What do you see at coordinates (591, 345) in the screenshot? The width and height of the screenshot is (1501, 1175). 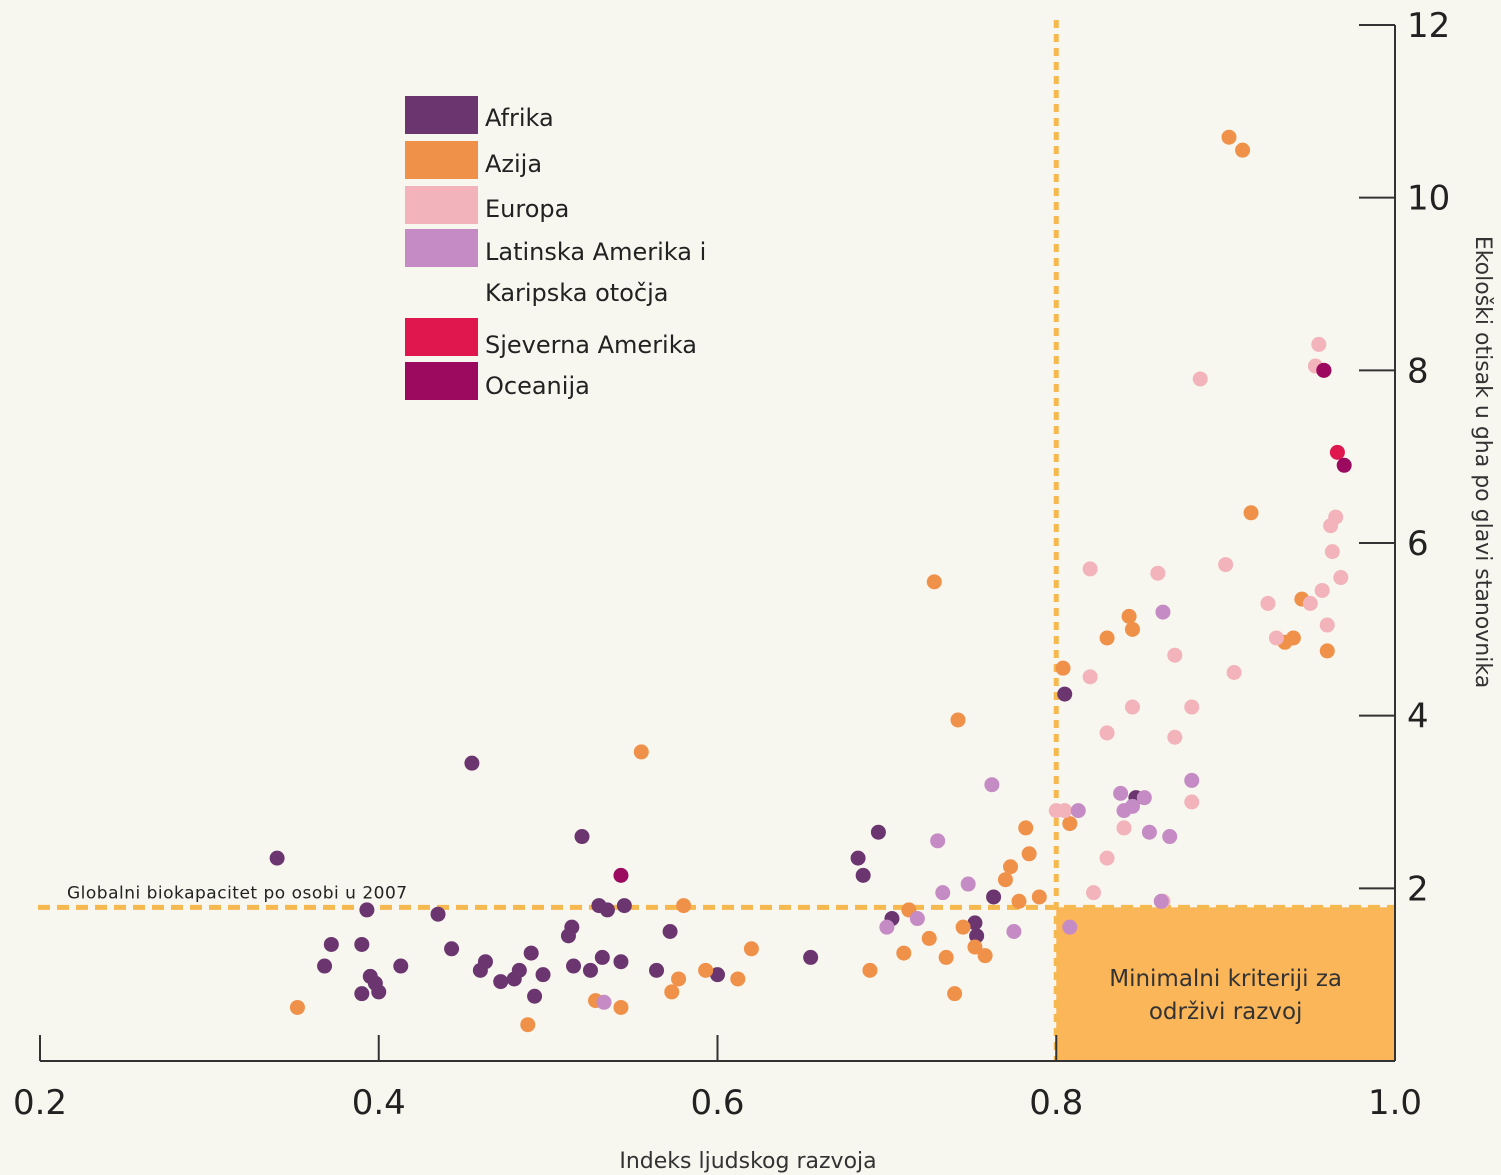 I see `legend-label: Sjeverna Amerika` at bounding box center [591, 345].